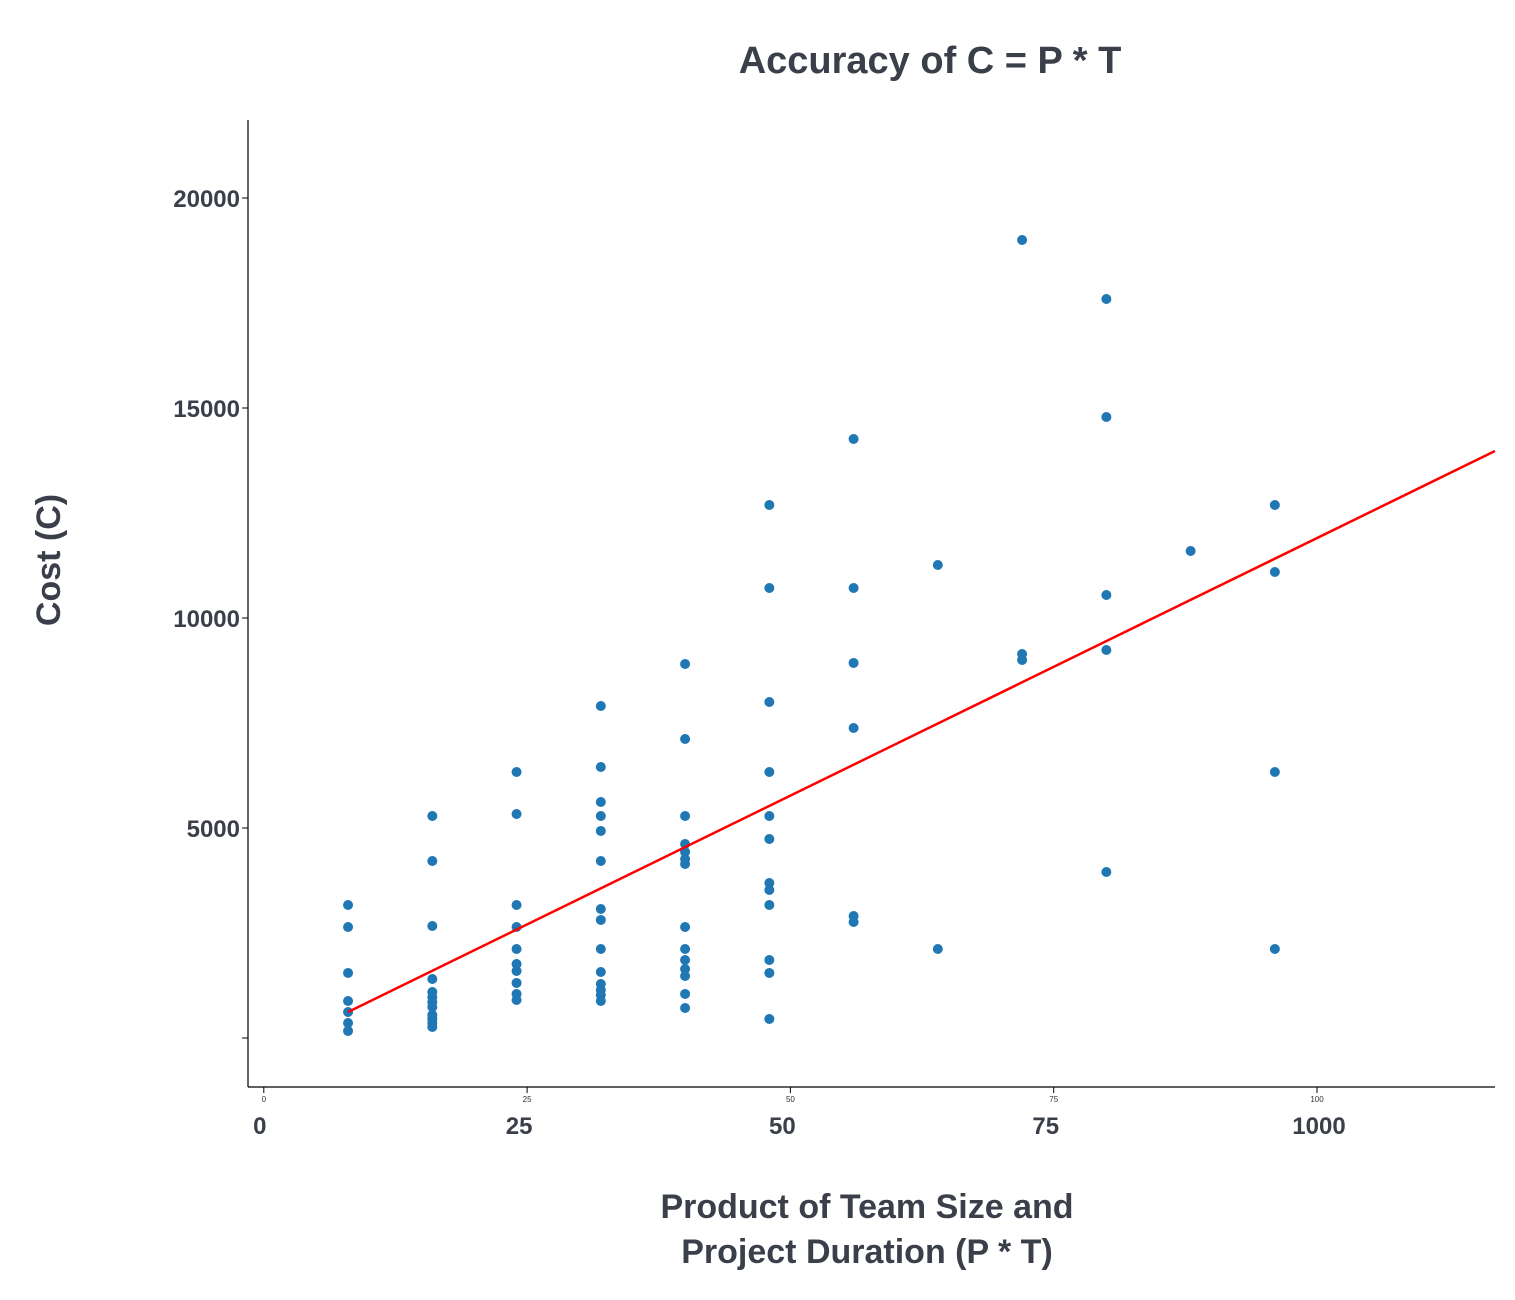 The height and width of the screenshot is (1300, 1515). Describe the element at coordinates (49, 560) in the screenshot. I see `y-axis-label: Cost (C)` at that location.